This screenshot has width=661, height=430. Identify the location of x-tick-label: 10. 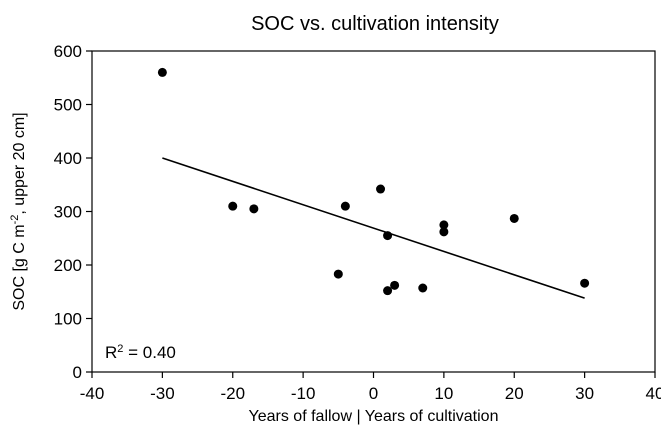
(443, 393).